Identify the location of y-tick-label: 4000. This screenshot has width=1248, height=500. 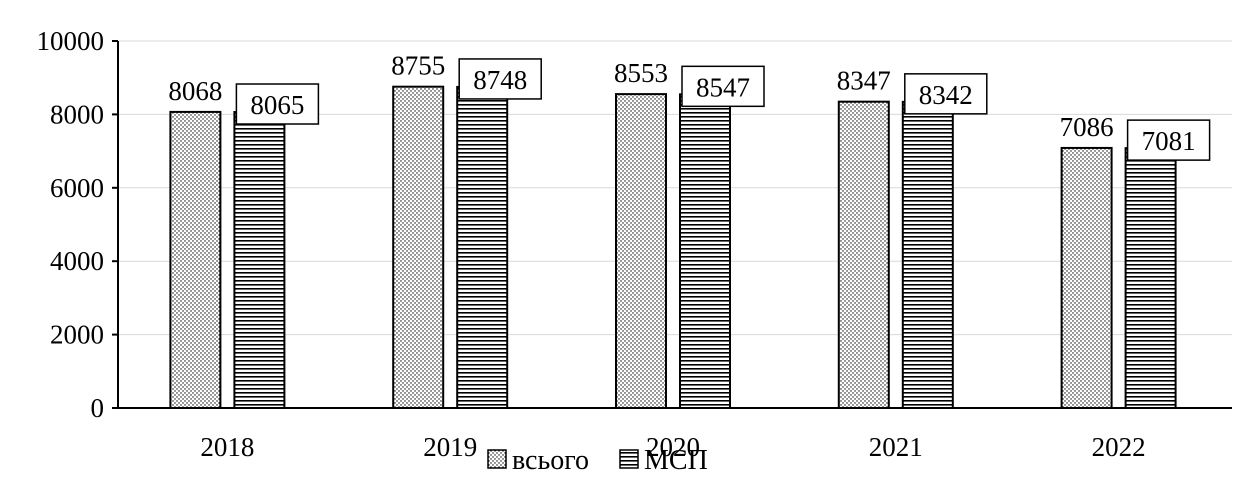
(77, 261).